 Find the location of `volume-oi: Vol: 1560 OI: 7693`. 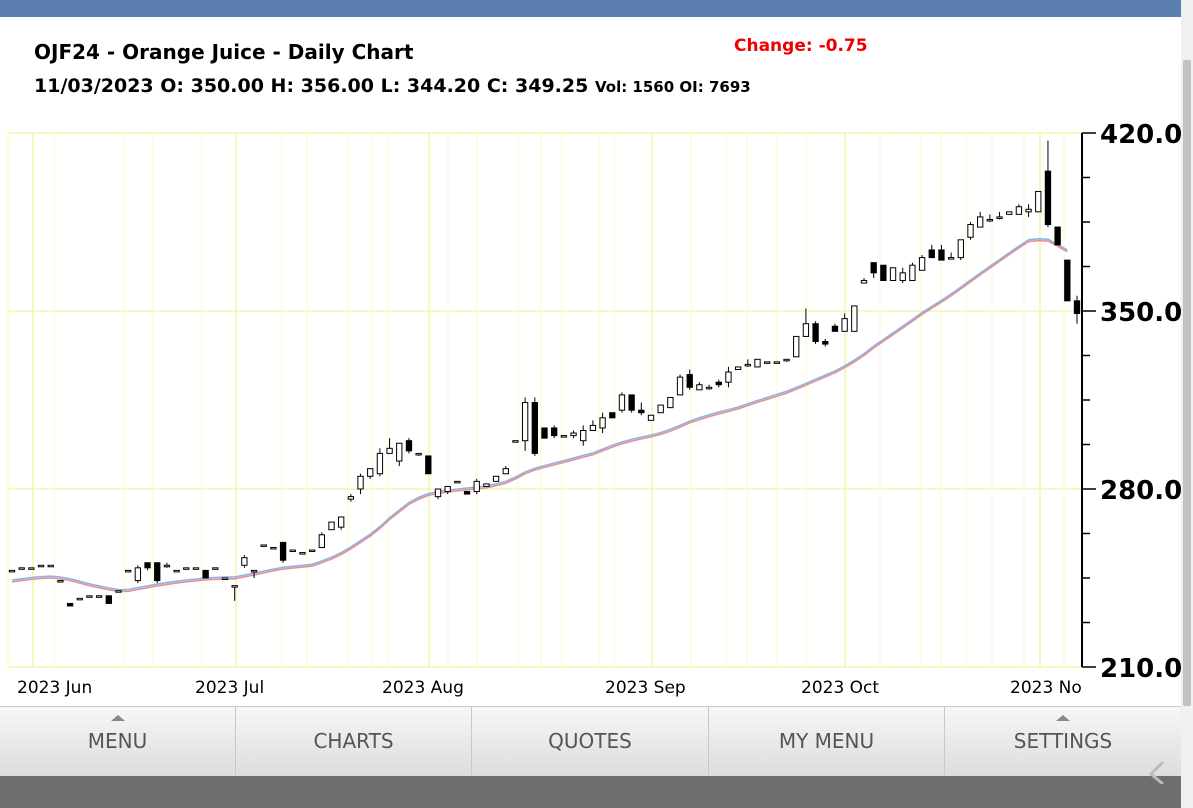

volume-oi: Vol: 1560 OI: 7693 is located at coordinates (672, 87).